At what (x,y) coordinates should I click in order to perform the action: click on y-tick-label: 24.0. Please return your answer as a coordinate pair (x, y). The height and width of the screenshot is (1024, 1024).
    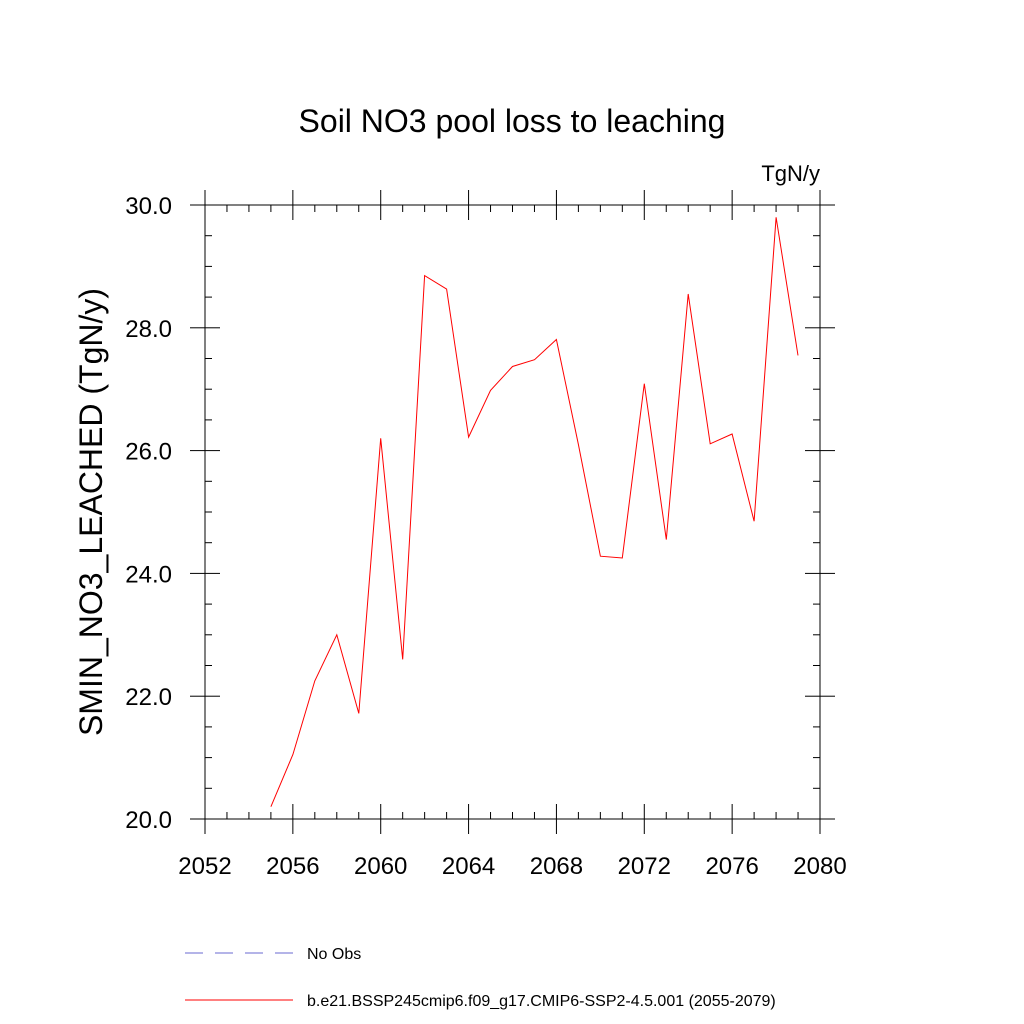
    Looking at the image, I should click on (148, 574).